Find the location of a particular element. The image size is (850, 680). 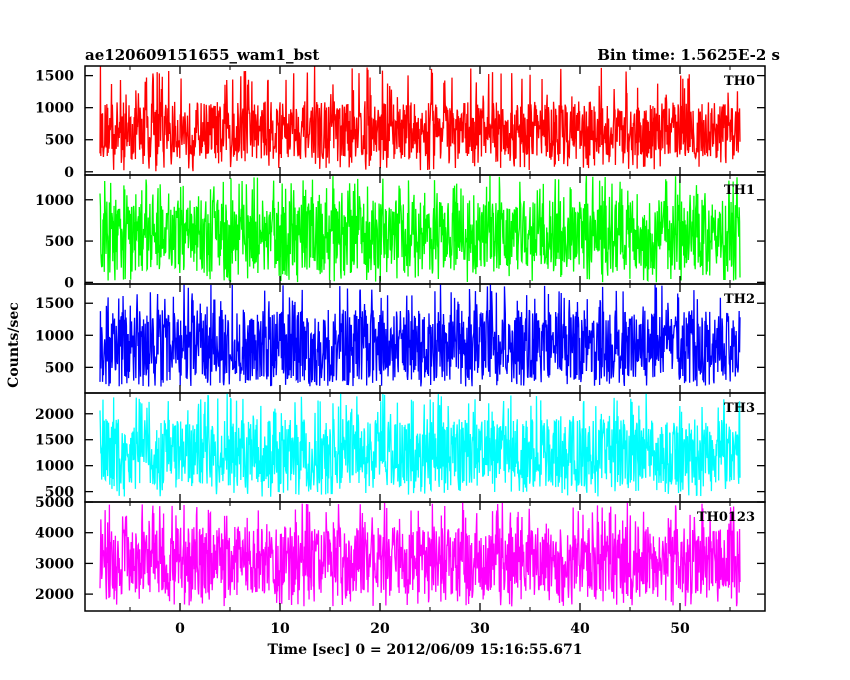

x-tick-label: 40 is located at coordinates (580, 629).